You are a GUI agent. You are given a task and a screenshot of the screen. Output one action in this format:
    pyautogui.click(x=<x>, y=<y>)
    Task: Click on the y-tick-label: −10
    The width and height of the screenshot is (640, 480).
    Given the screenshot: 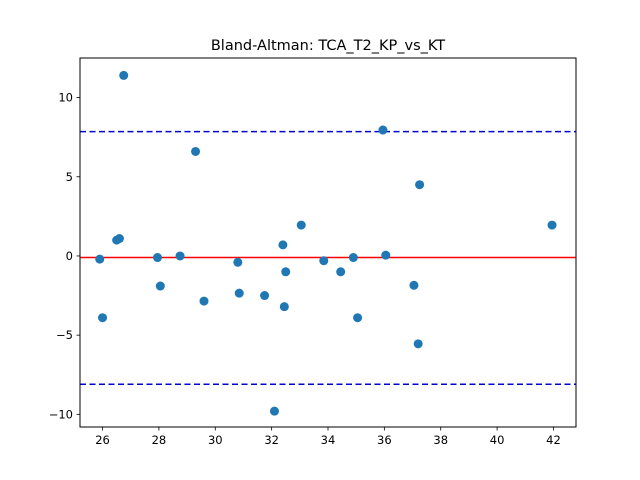 What is the action you would take?
    pyautogui.click(x=61, y=414)
    